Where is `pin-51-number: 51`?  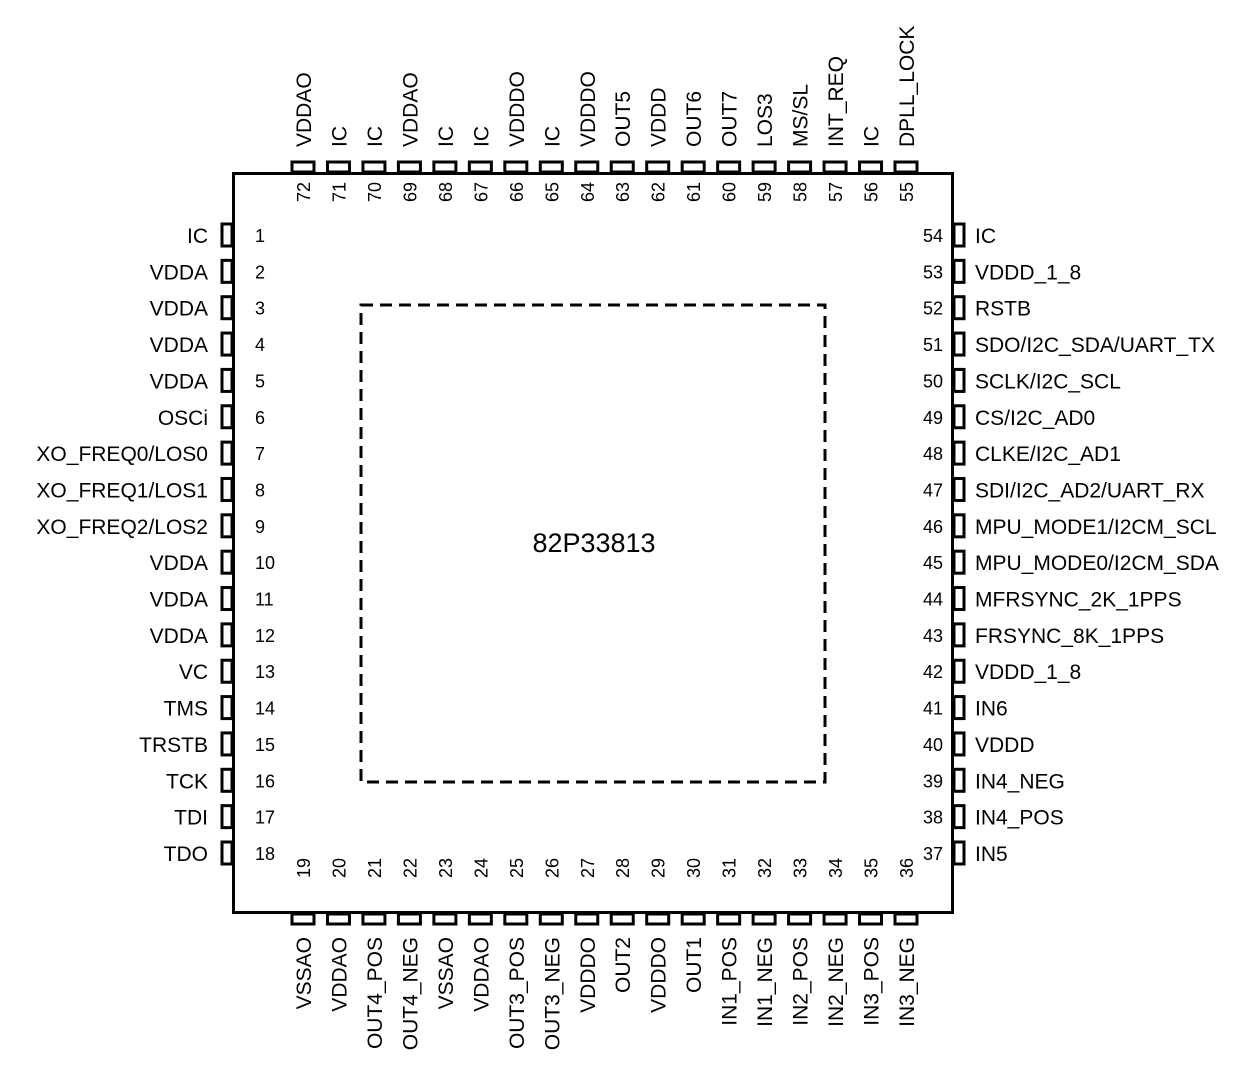 pin-51-number: 51 is located at coordinates (933, 345).